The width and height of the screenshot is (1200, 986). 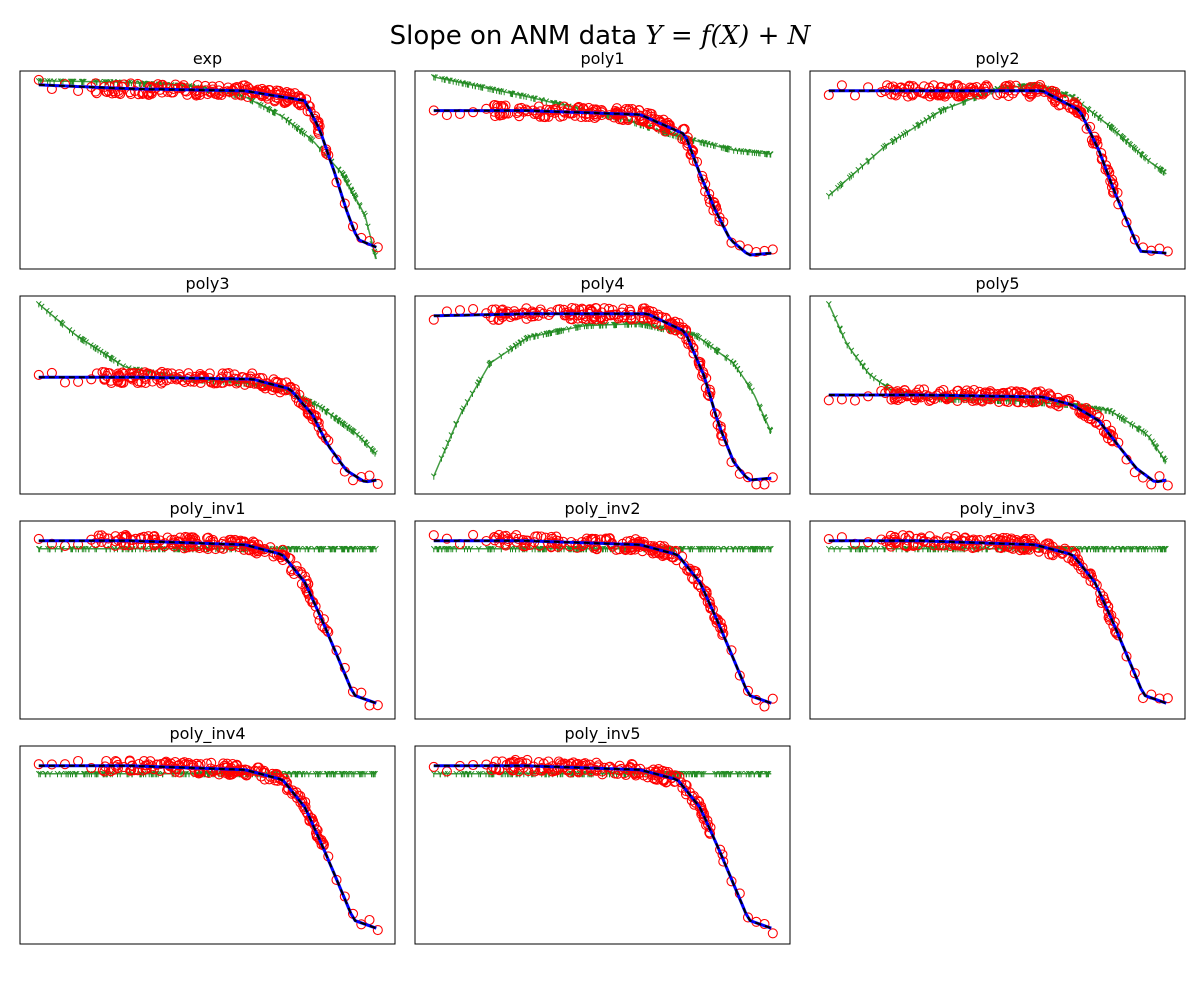 I want to click on subplot-poly-inv5: poly_inv5, so click(x=602, y=834).